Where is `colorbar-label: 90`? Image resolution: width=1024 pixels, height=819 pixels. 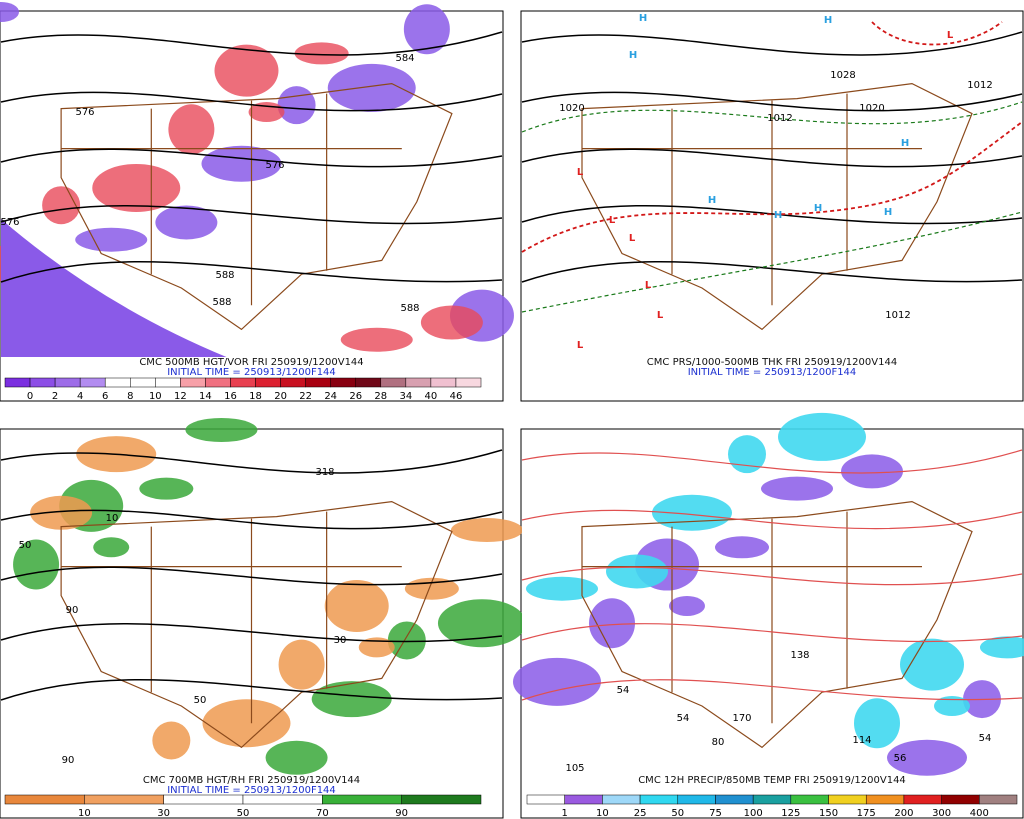 colorbar-label: 90 is located at coordinates (401, 813).